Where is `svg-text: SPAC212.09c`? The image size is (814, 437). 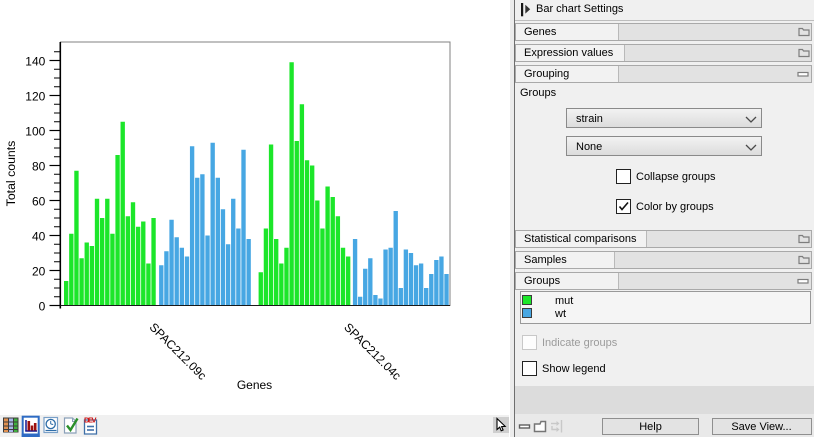 svg-text: SPAC212.09c is located at coordinates (178, 351).